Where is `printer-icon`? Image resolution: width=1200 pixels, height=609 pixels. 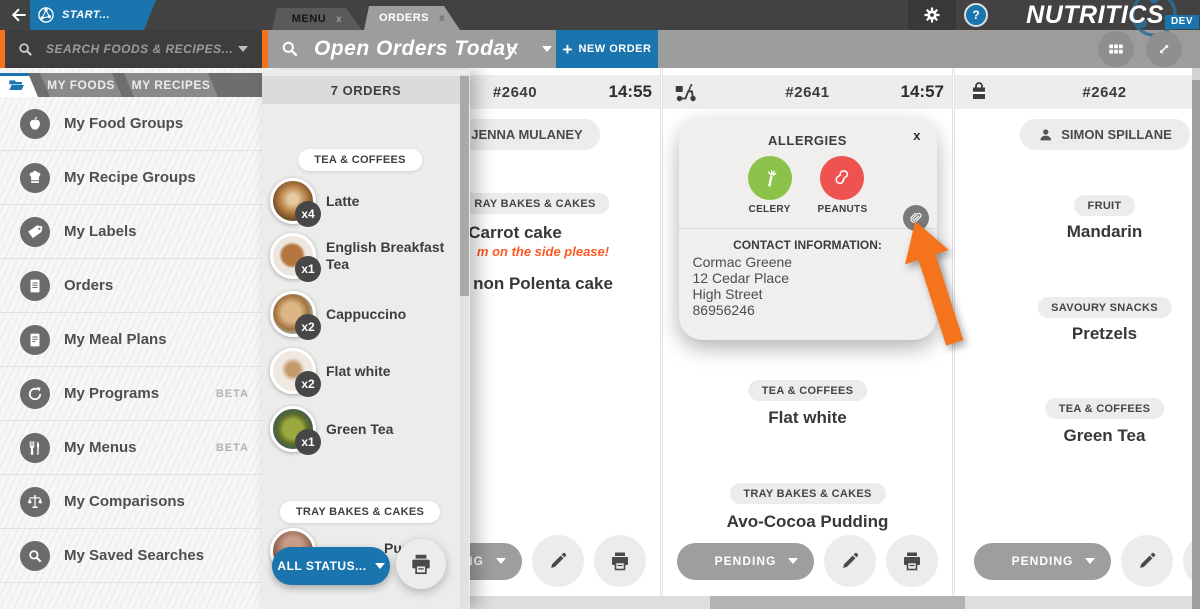 printer-icon is located at coordinates (912, 561).